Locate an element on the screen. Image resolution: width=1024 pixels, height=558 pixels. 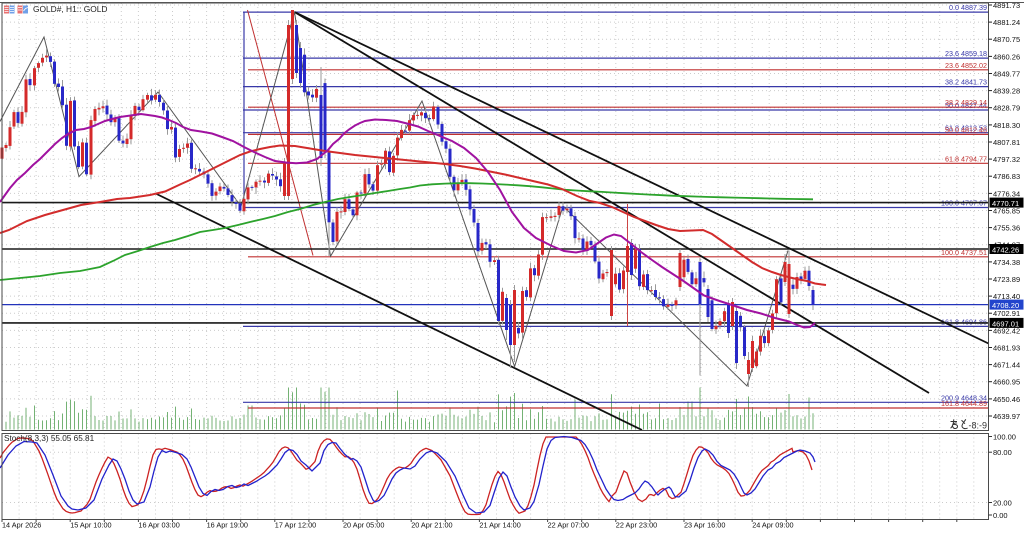
svg-text: 4713.40 is located at coordinates (1006, 296).